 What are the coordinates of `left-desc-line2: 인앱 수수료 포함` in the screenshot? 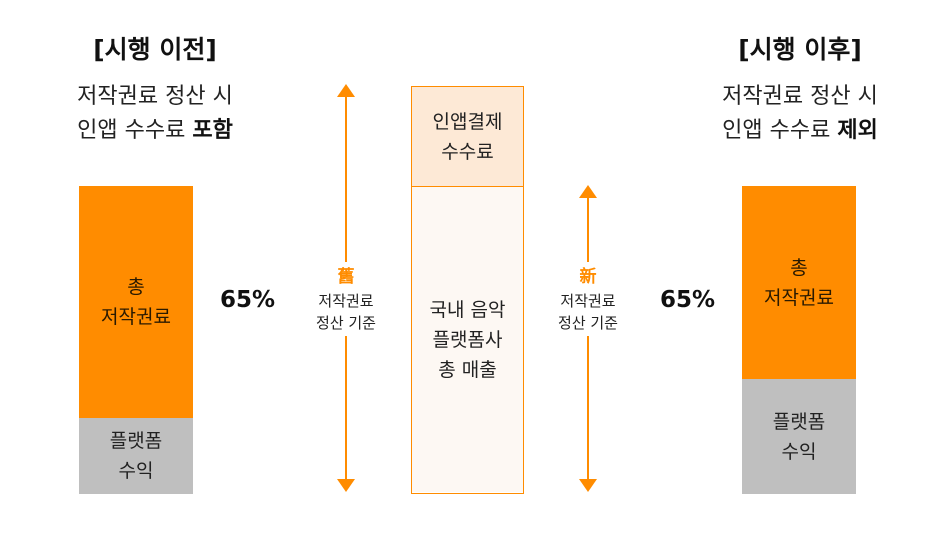 It's located at (155, 131).